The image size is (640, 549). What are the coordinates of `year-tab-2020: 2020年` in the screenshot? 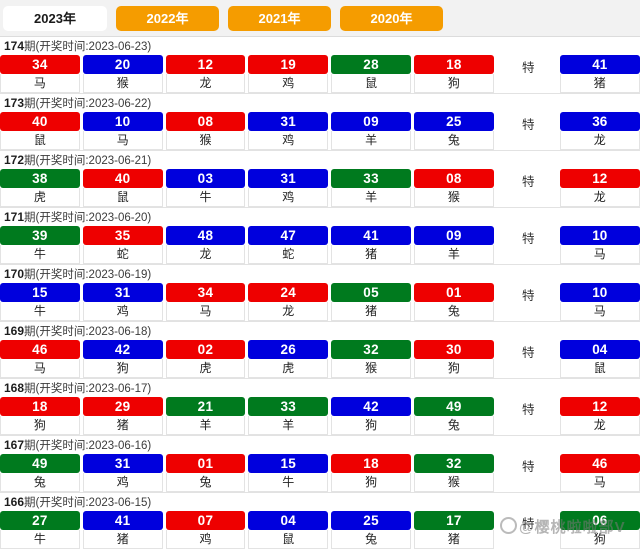 It's located at (391, 18).